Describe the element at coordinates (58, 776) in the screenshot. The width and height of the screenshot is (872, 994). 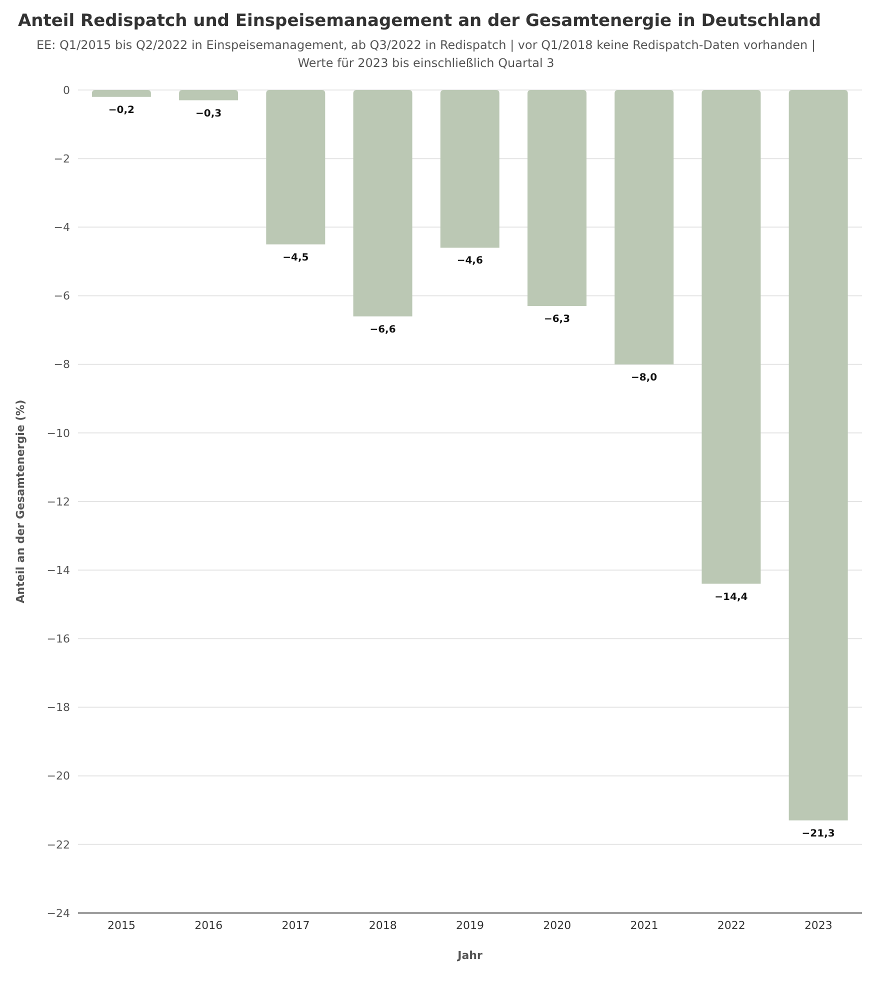
I see `y-tick-label: −20` at that location.